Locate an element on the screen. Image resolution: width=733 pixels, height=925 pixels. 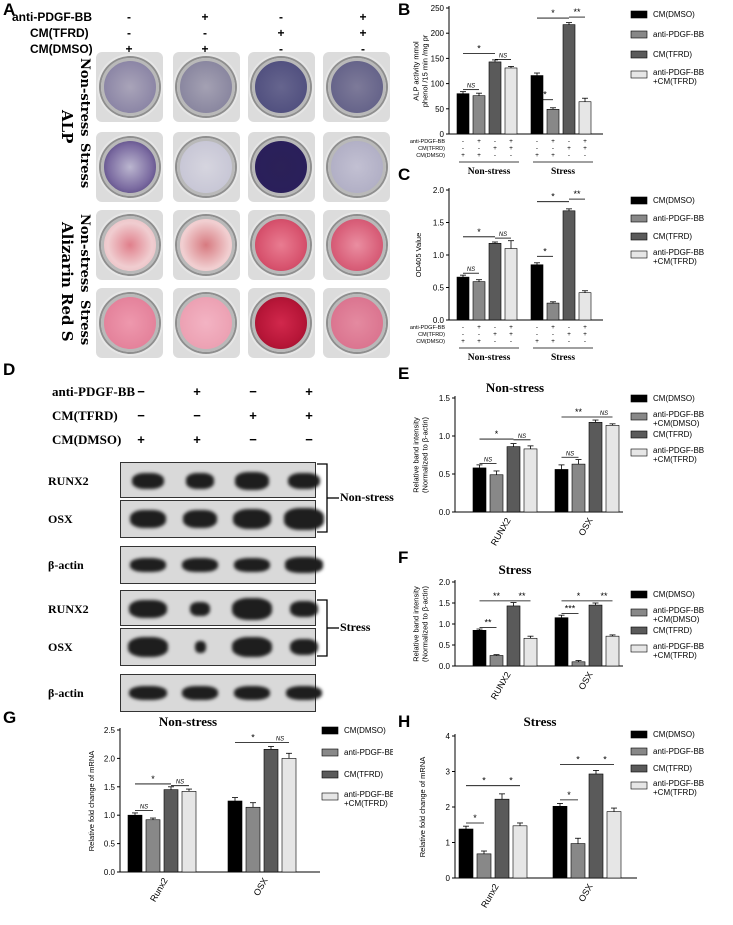
group-label: Non-stress is located at coordinates (489, 358).